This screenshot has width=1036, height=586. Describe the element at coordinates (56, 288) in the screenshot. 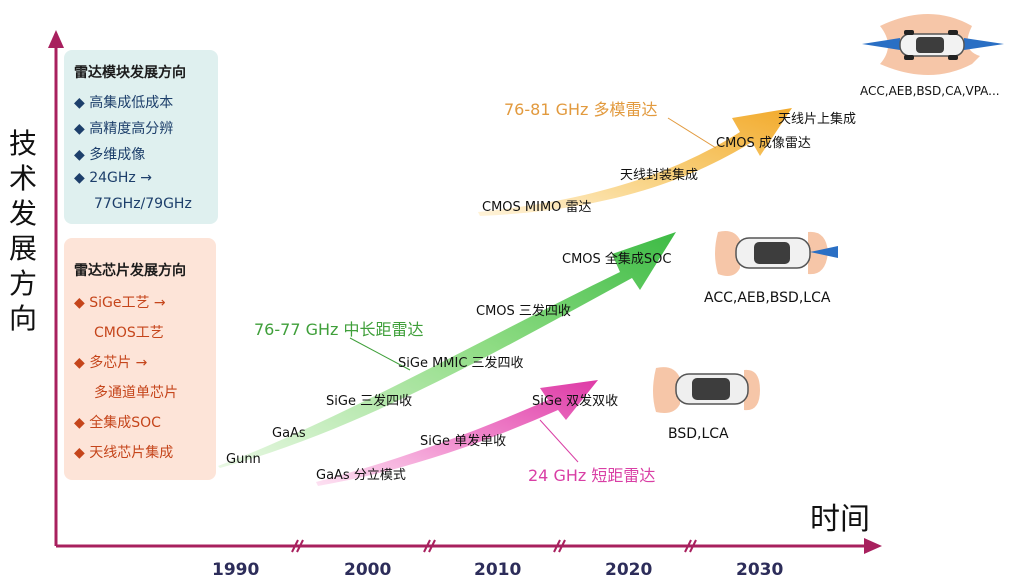

I see `y-axis` at that location.